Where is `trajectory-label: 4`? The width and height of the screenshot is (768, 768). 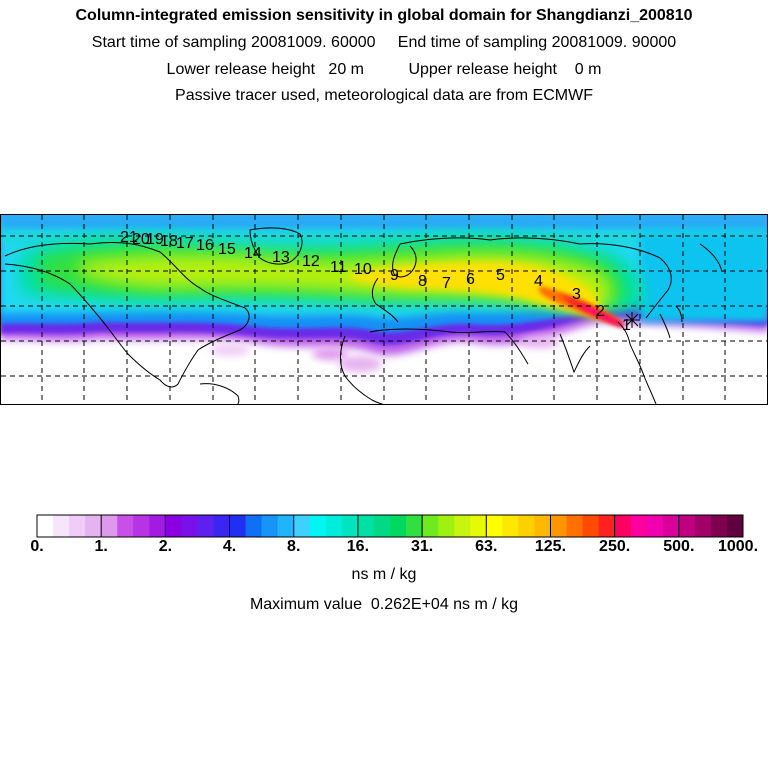 trajectory-label: 4 is located at coordinates (538, 281).